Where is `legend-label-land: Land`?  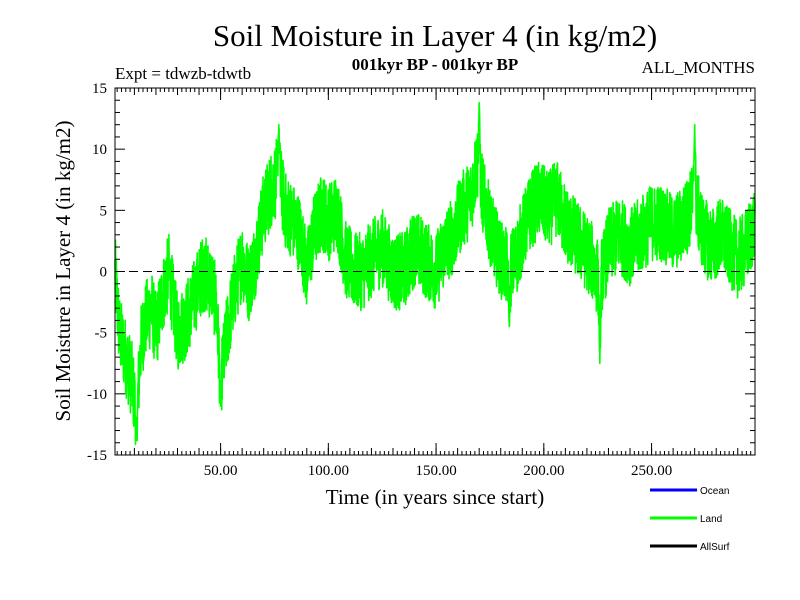 legend-label-land: Land is located at coordinates (711, 519).